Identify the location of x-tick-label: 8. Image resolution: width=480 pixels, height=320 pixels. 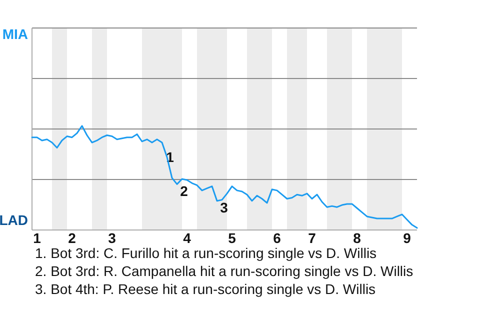
(357, 238).